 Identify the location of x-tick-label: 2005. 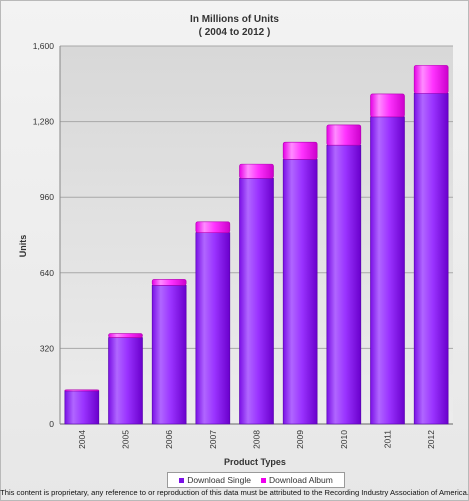
(126, 439).